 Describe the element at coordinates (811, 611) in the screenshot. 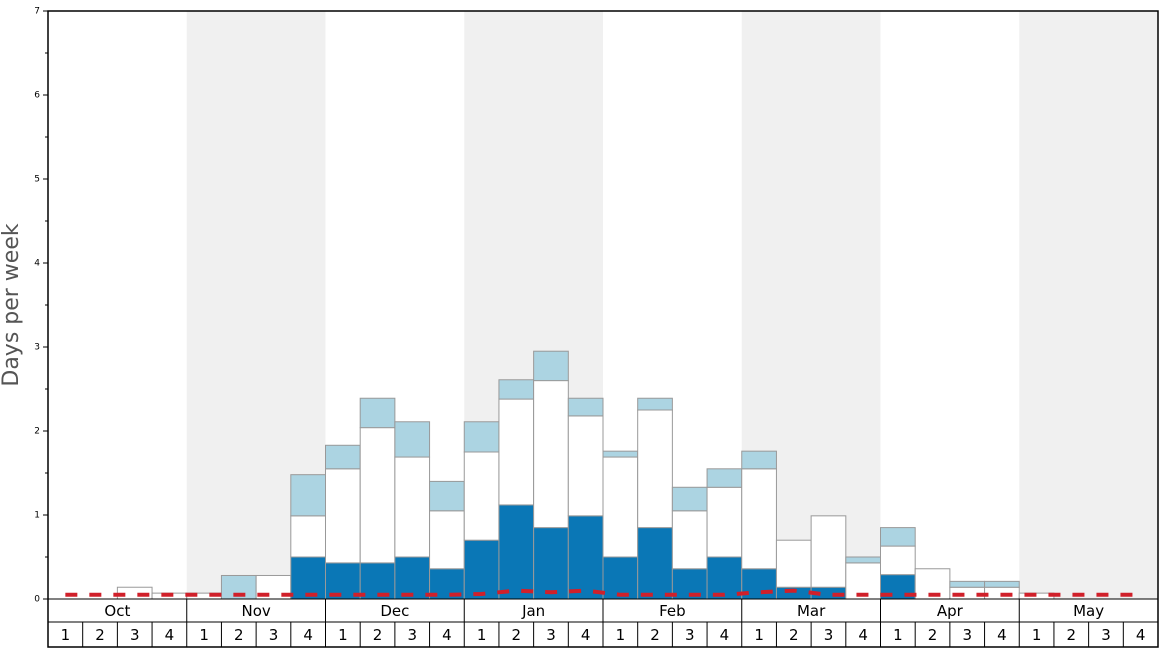

I see `month-label: Mar` at that location.